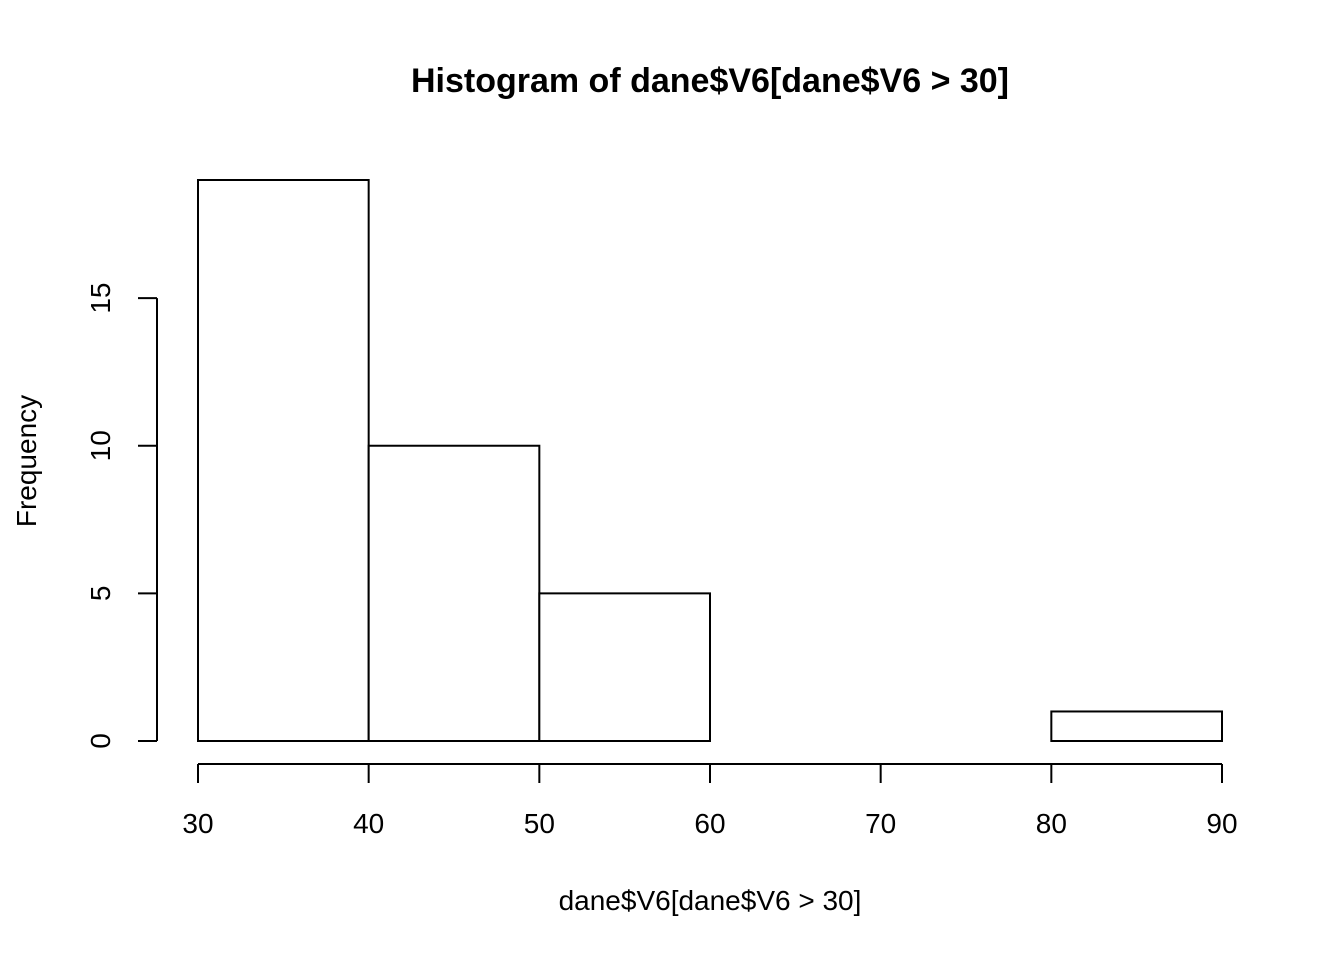 This screenshot has width=1344, height=960. Describe the element at coordinates (1221, 823) in the screenshot. I see `x-tick-label-90: 90` at that location.